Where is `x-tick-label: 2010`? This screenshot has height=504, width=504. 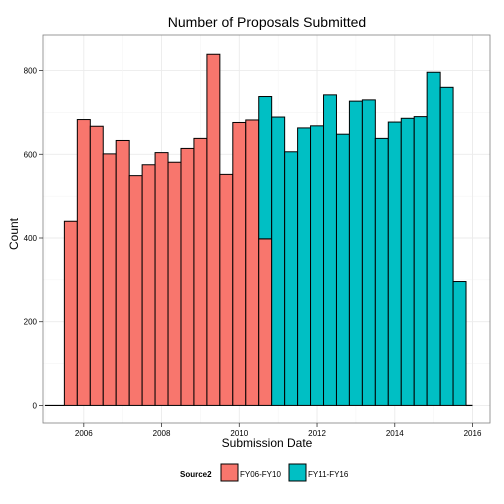
x-tick-label: 2010 is located at coordinates (239, 433).